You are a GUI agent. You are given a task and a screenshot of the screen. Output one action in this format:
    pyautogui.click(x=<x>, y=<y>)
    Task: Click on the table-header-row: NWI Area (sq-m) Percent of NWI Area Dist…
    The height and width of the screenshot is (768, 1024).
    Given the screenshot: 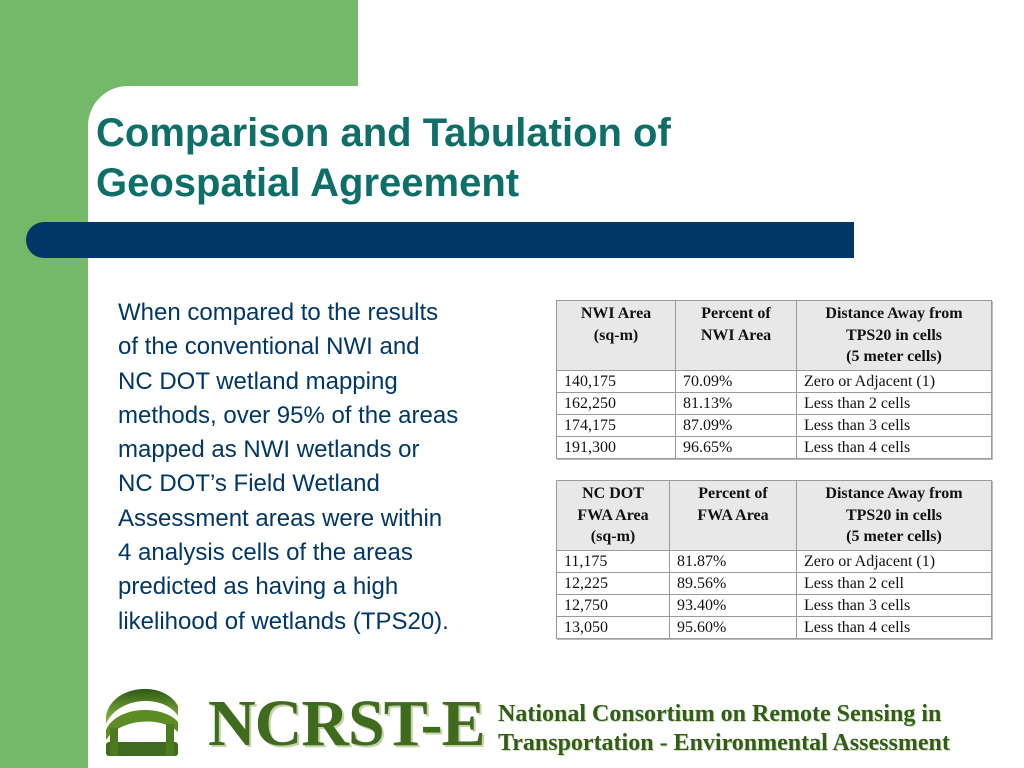 What is the action you would take?
    pyautogui.click(x=774, y=335)
    